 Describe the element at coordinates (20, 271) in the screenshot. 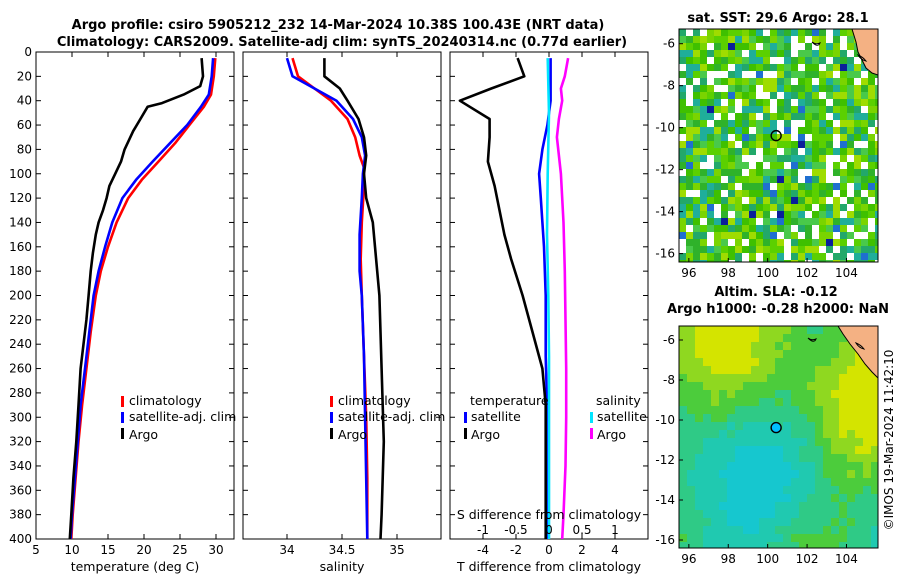

I see `y-tick-label: 180` at that location.